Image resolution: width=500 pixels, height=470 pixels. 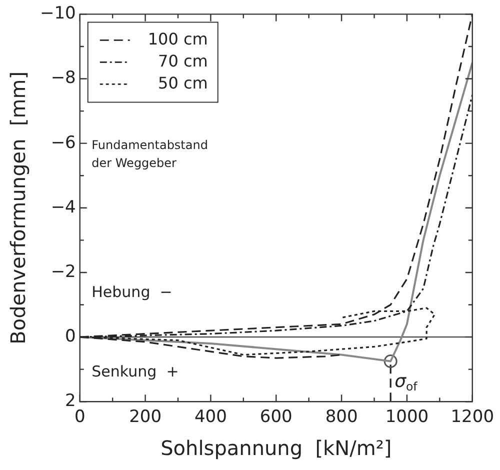 I want to click on x-tick-label: 800, so click(x=341, y=417).